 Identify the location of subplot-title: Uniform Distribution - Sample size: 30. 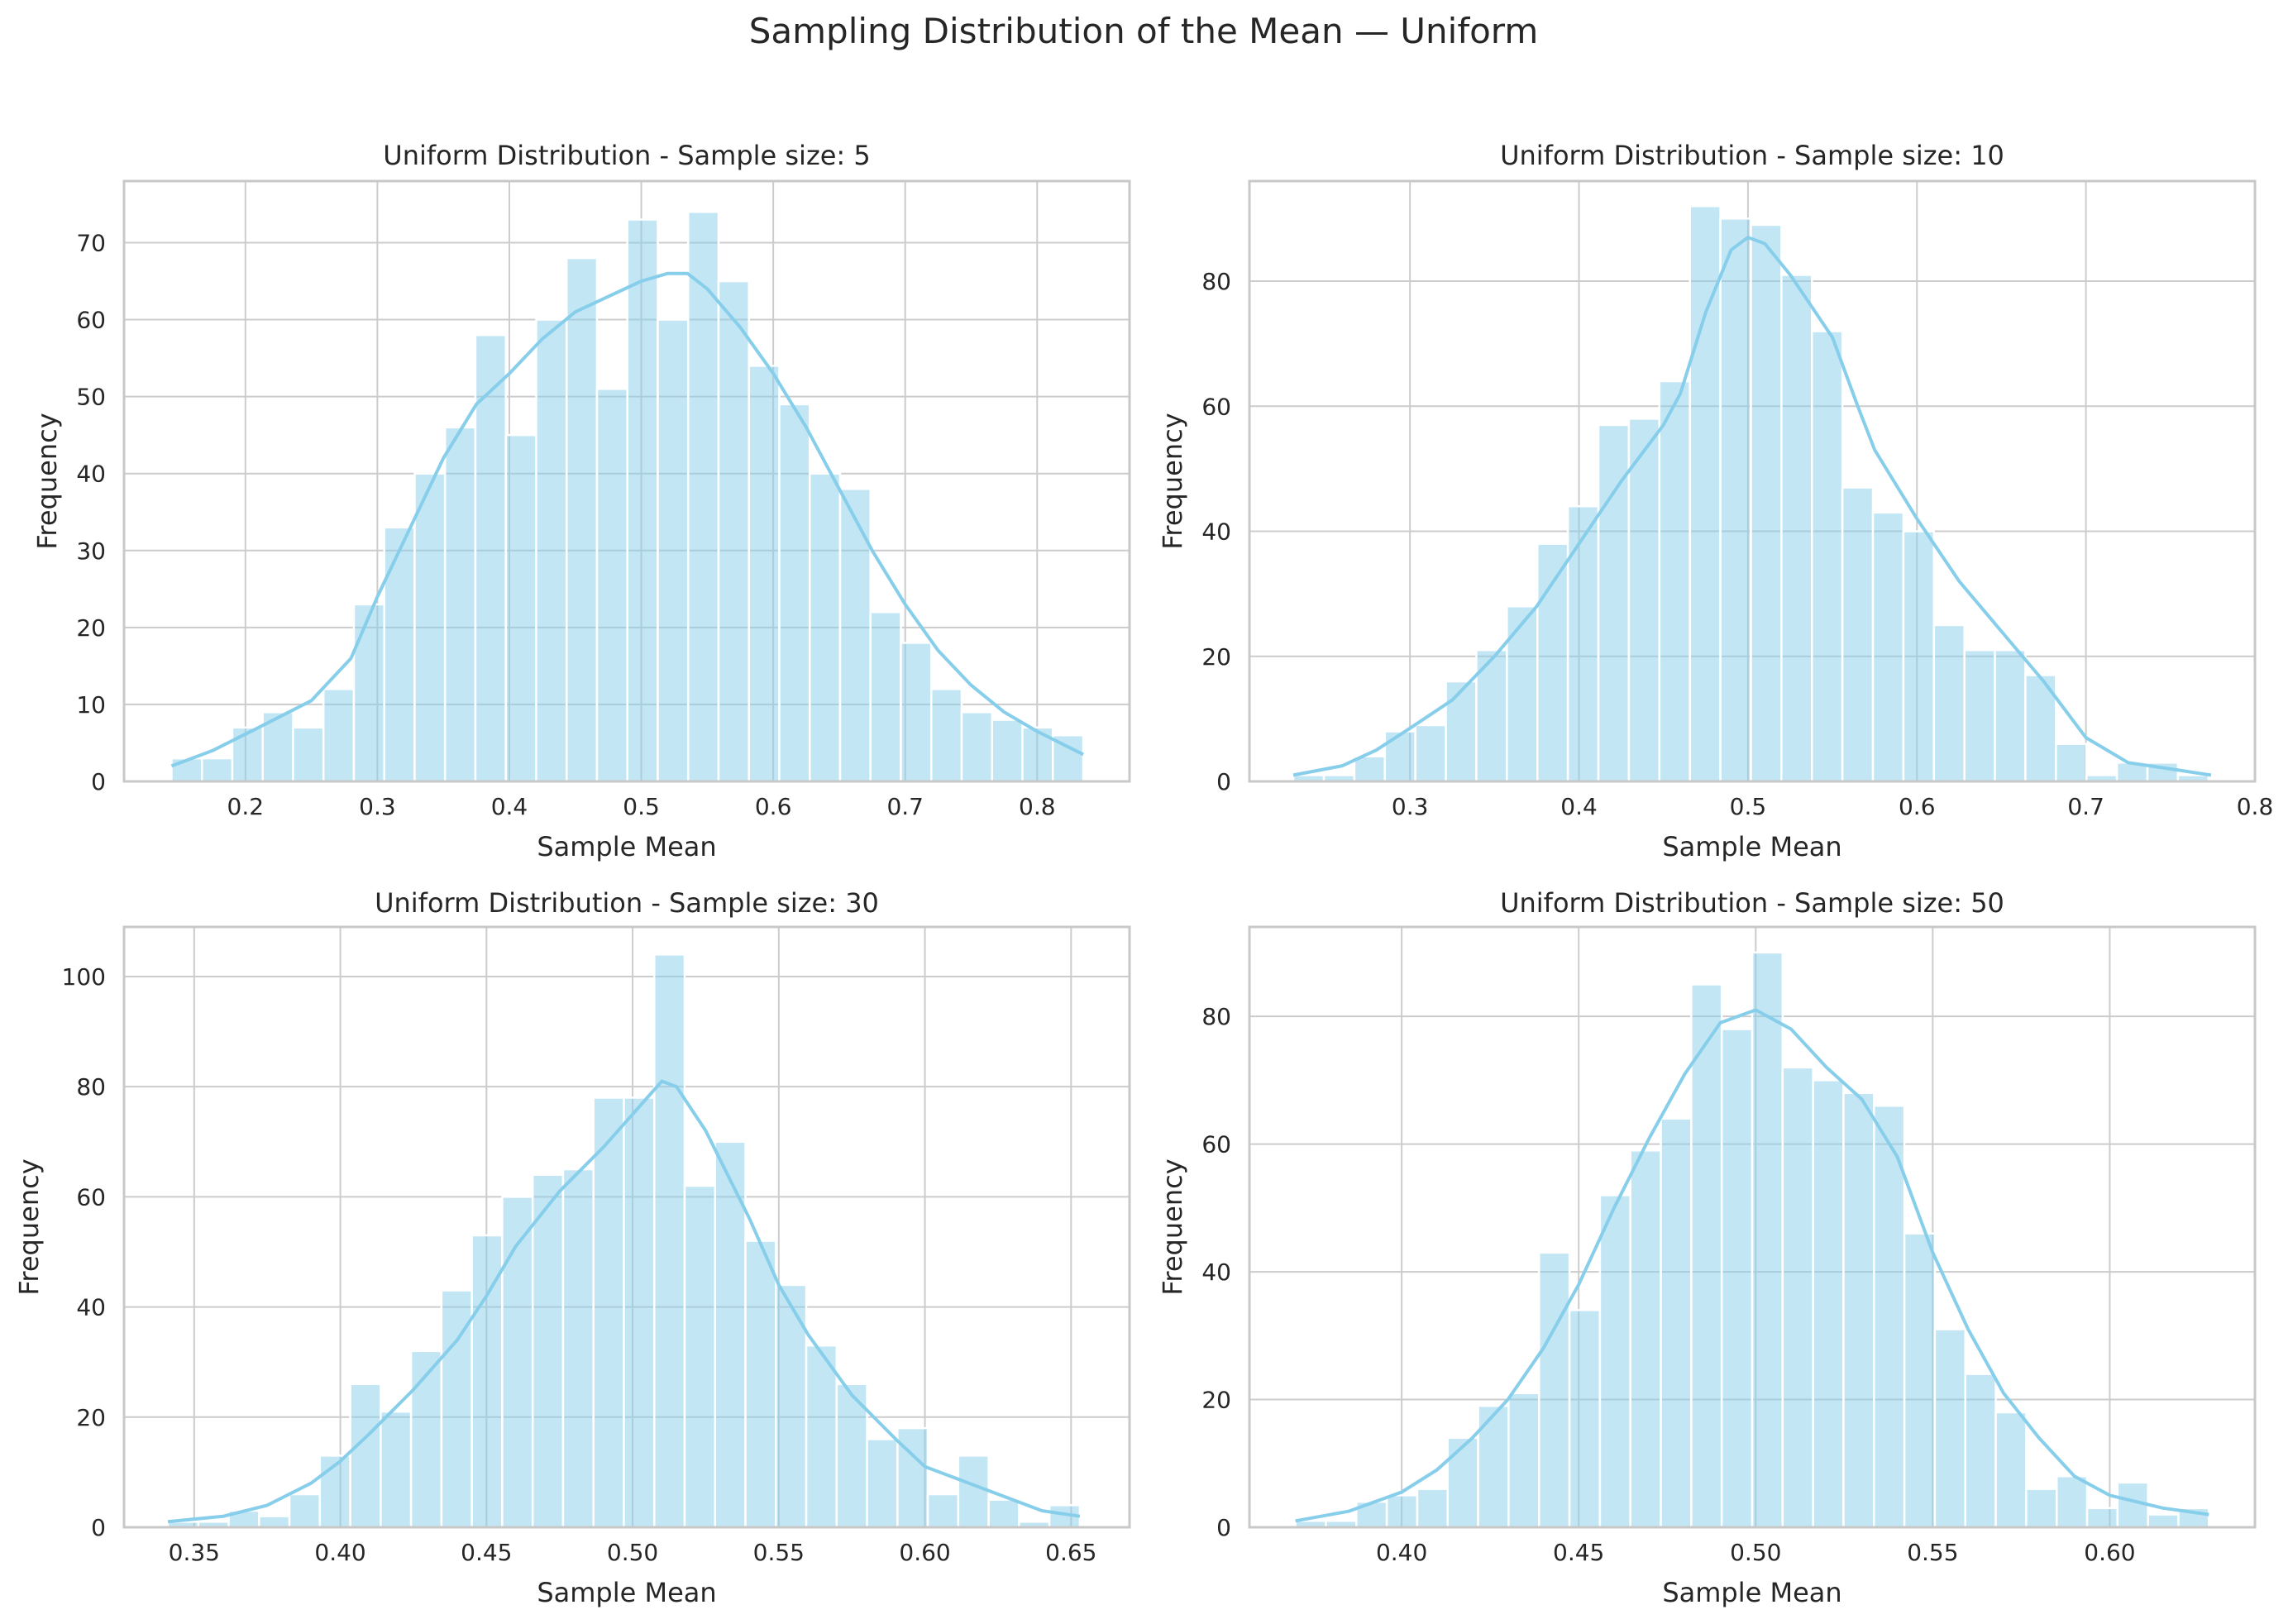
(627, 903).